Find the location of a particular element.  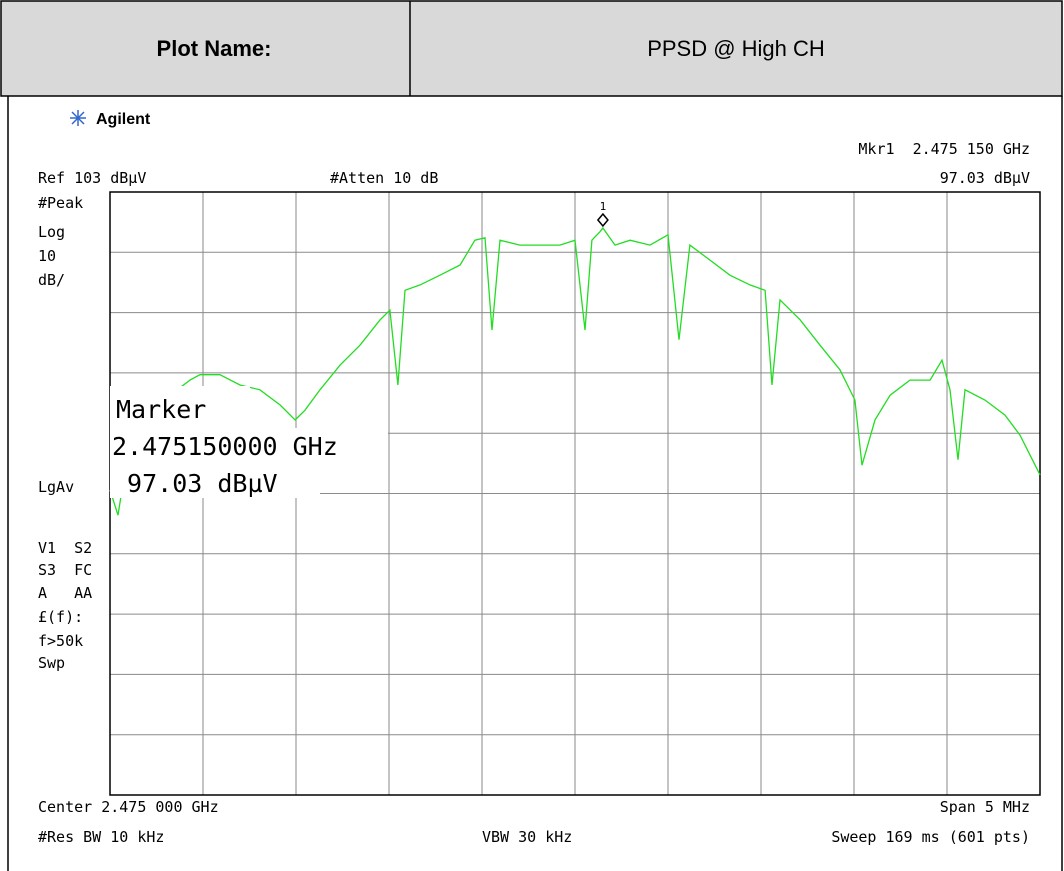

marker is located at coordinates (602, 220).